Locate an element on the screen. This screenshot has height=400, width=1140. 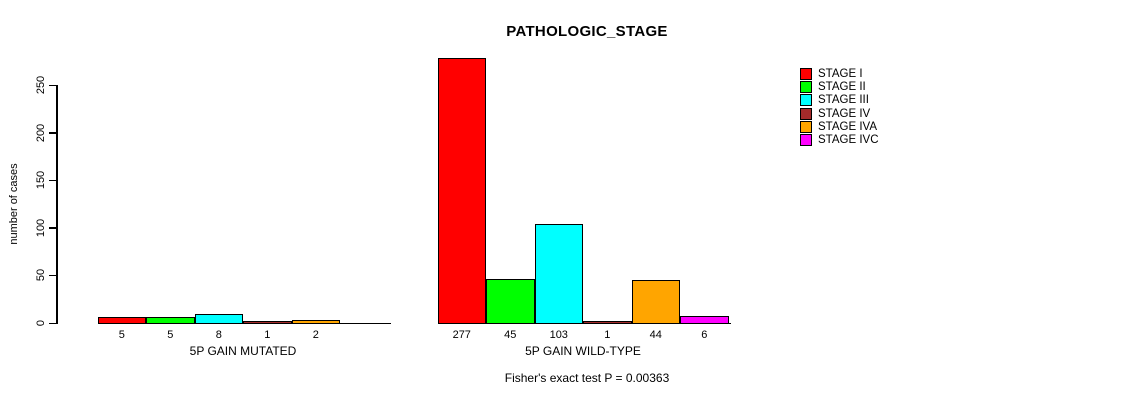
y-tick-label: 250 is located at coordinates (41, 85).